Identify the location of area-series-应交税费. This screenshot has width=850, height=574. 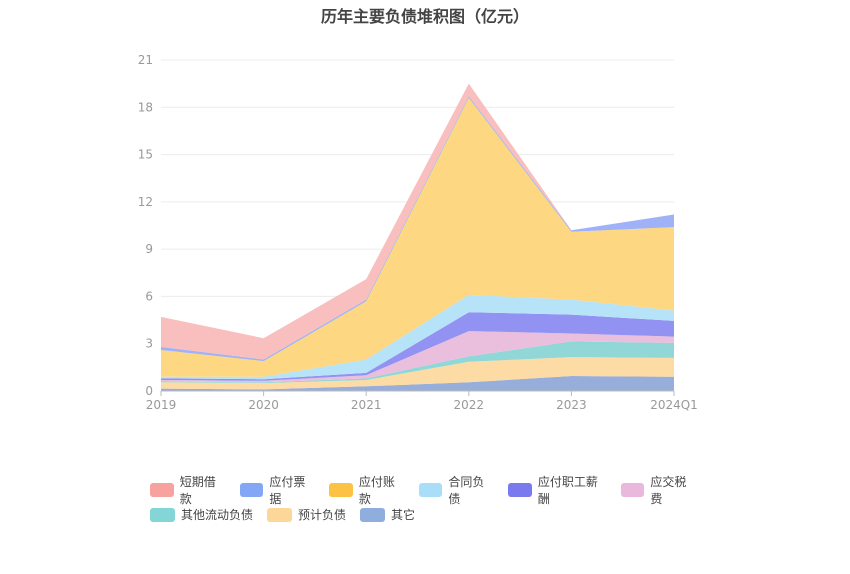
(417, 357).